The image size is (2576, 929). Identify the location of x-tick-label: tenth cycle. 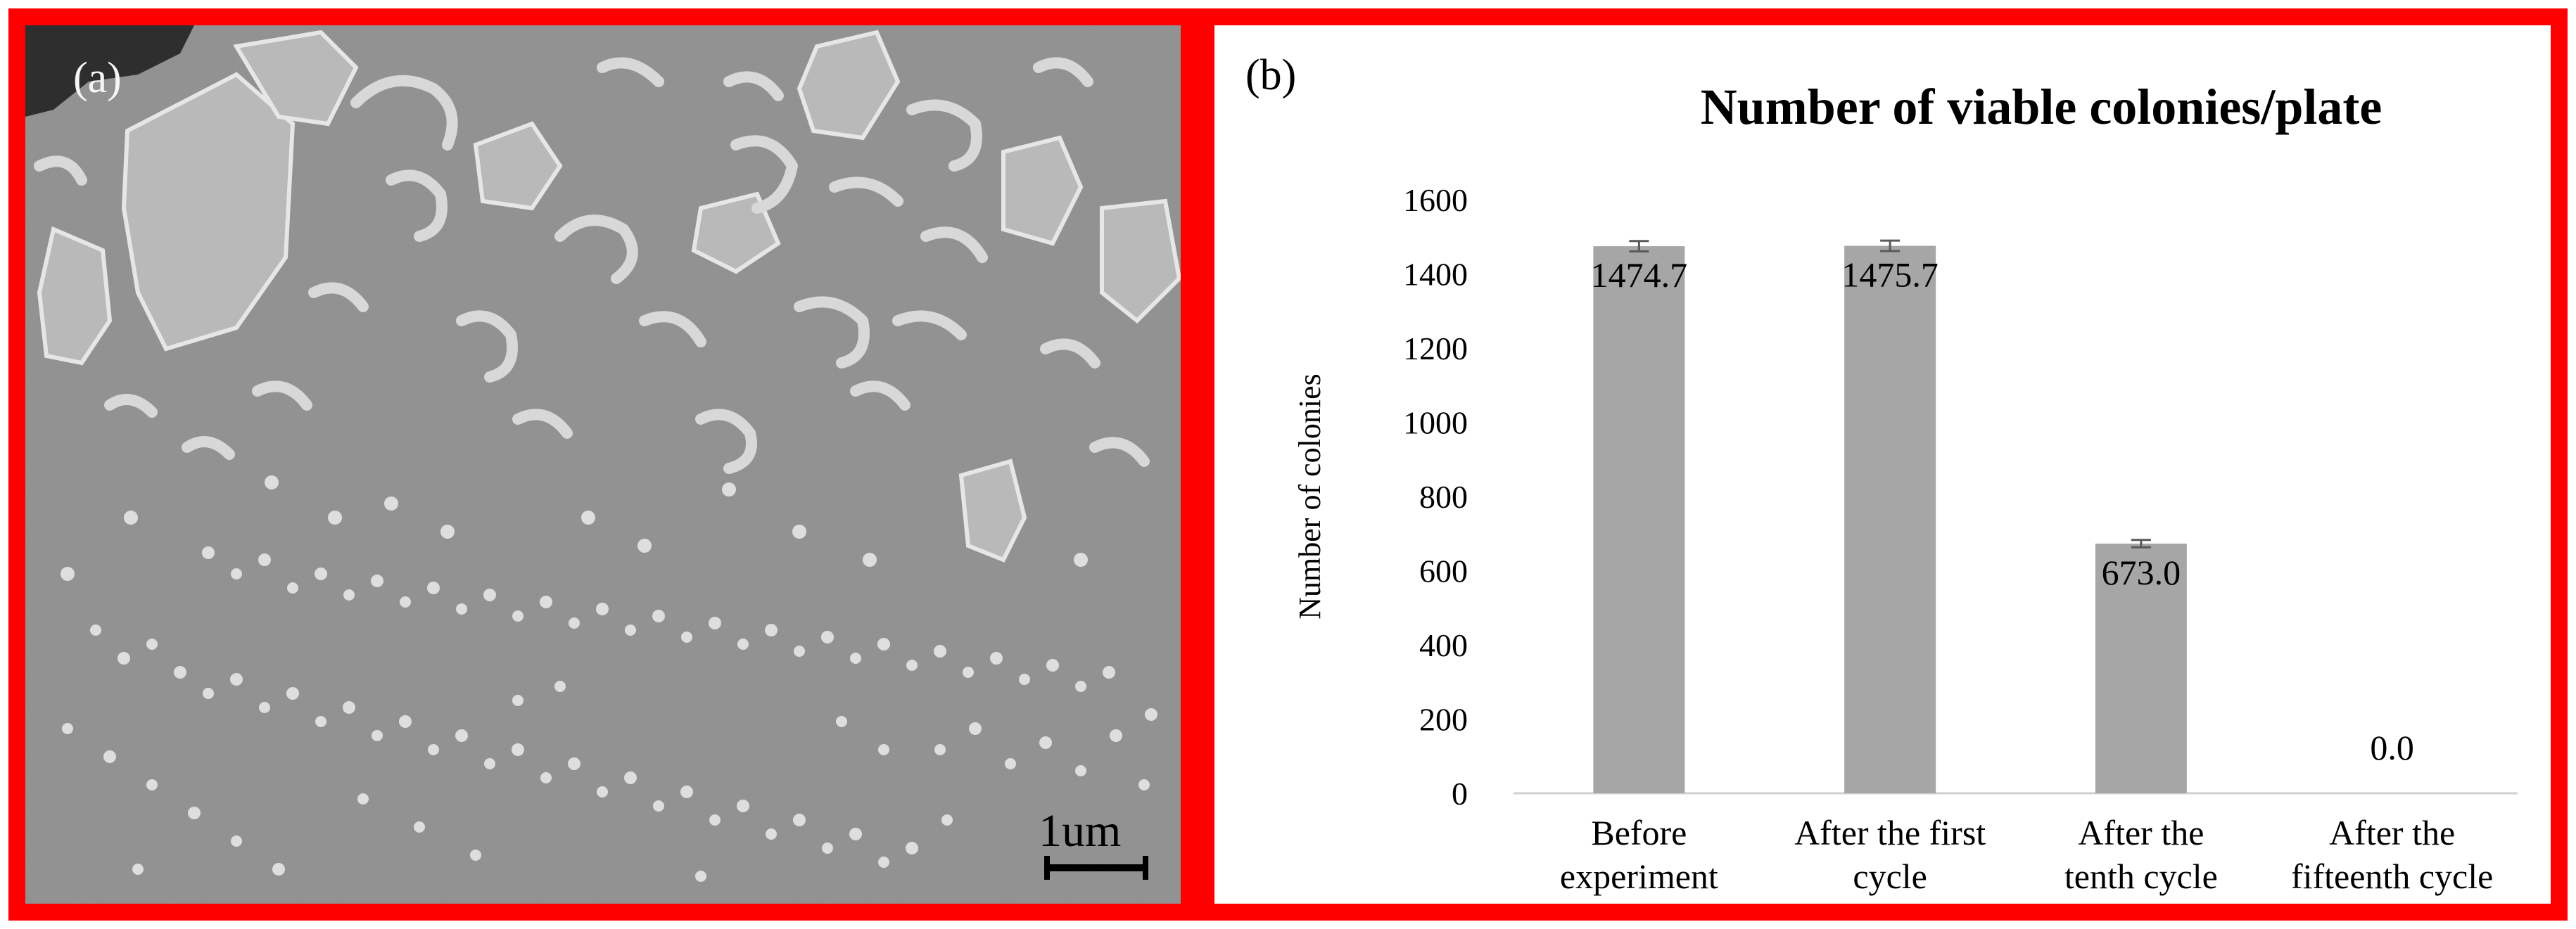
(2141, 876).